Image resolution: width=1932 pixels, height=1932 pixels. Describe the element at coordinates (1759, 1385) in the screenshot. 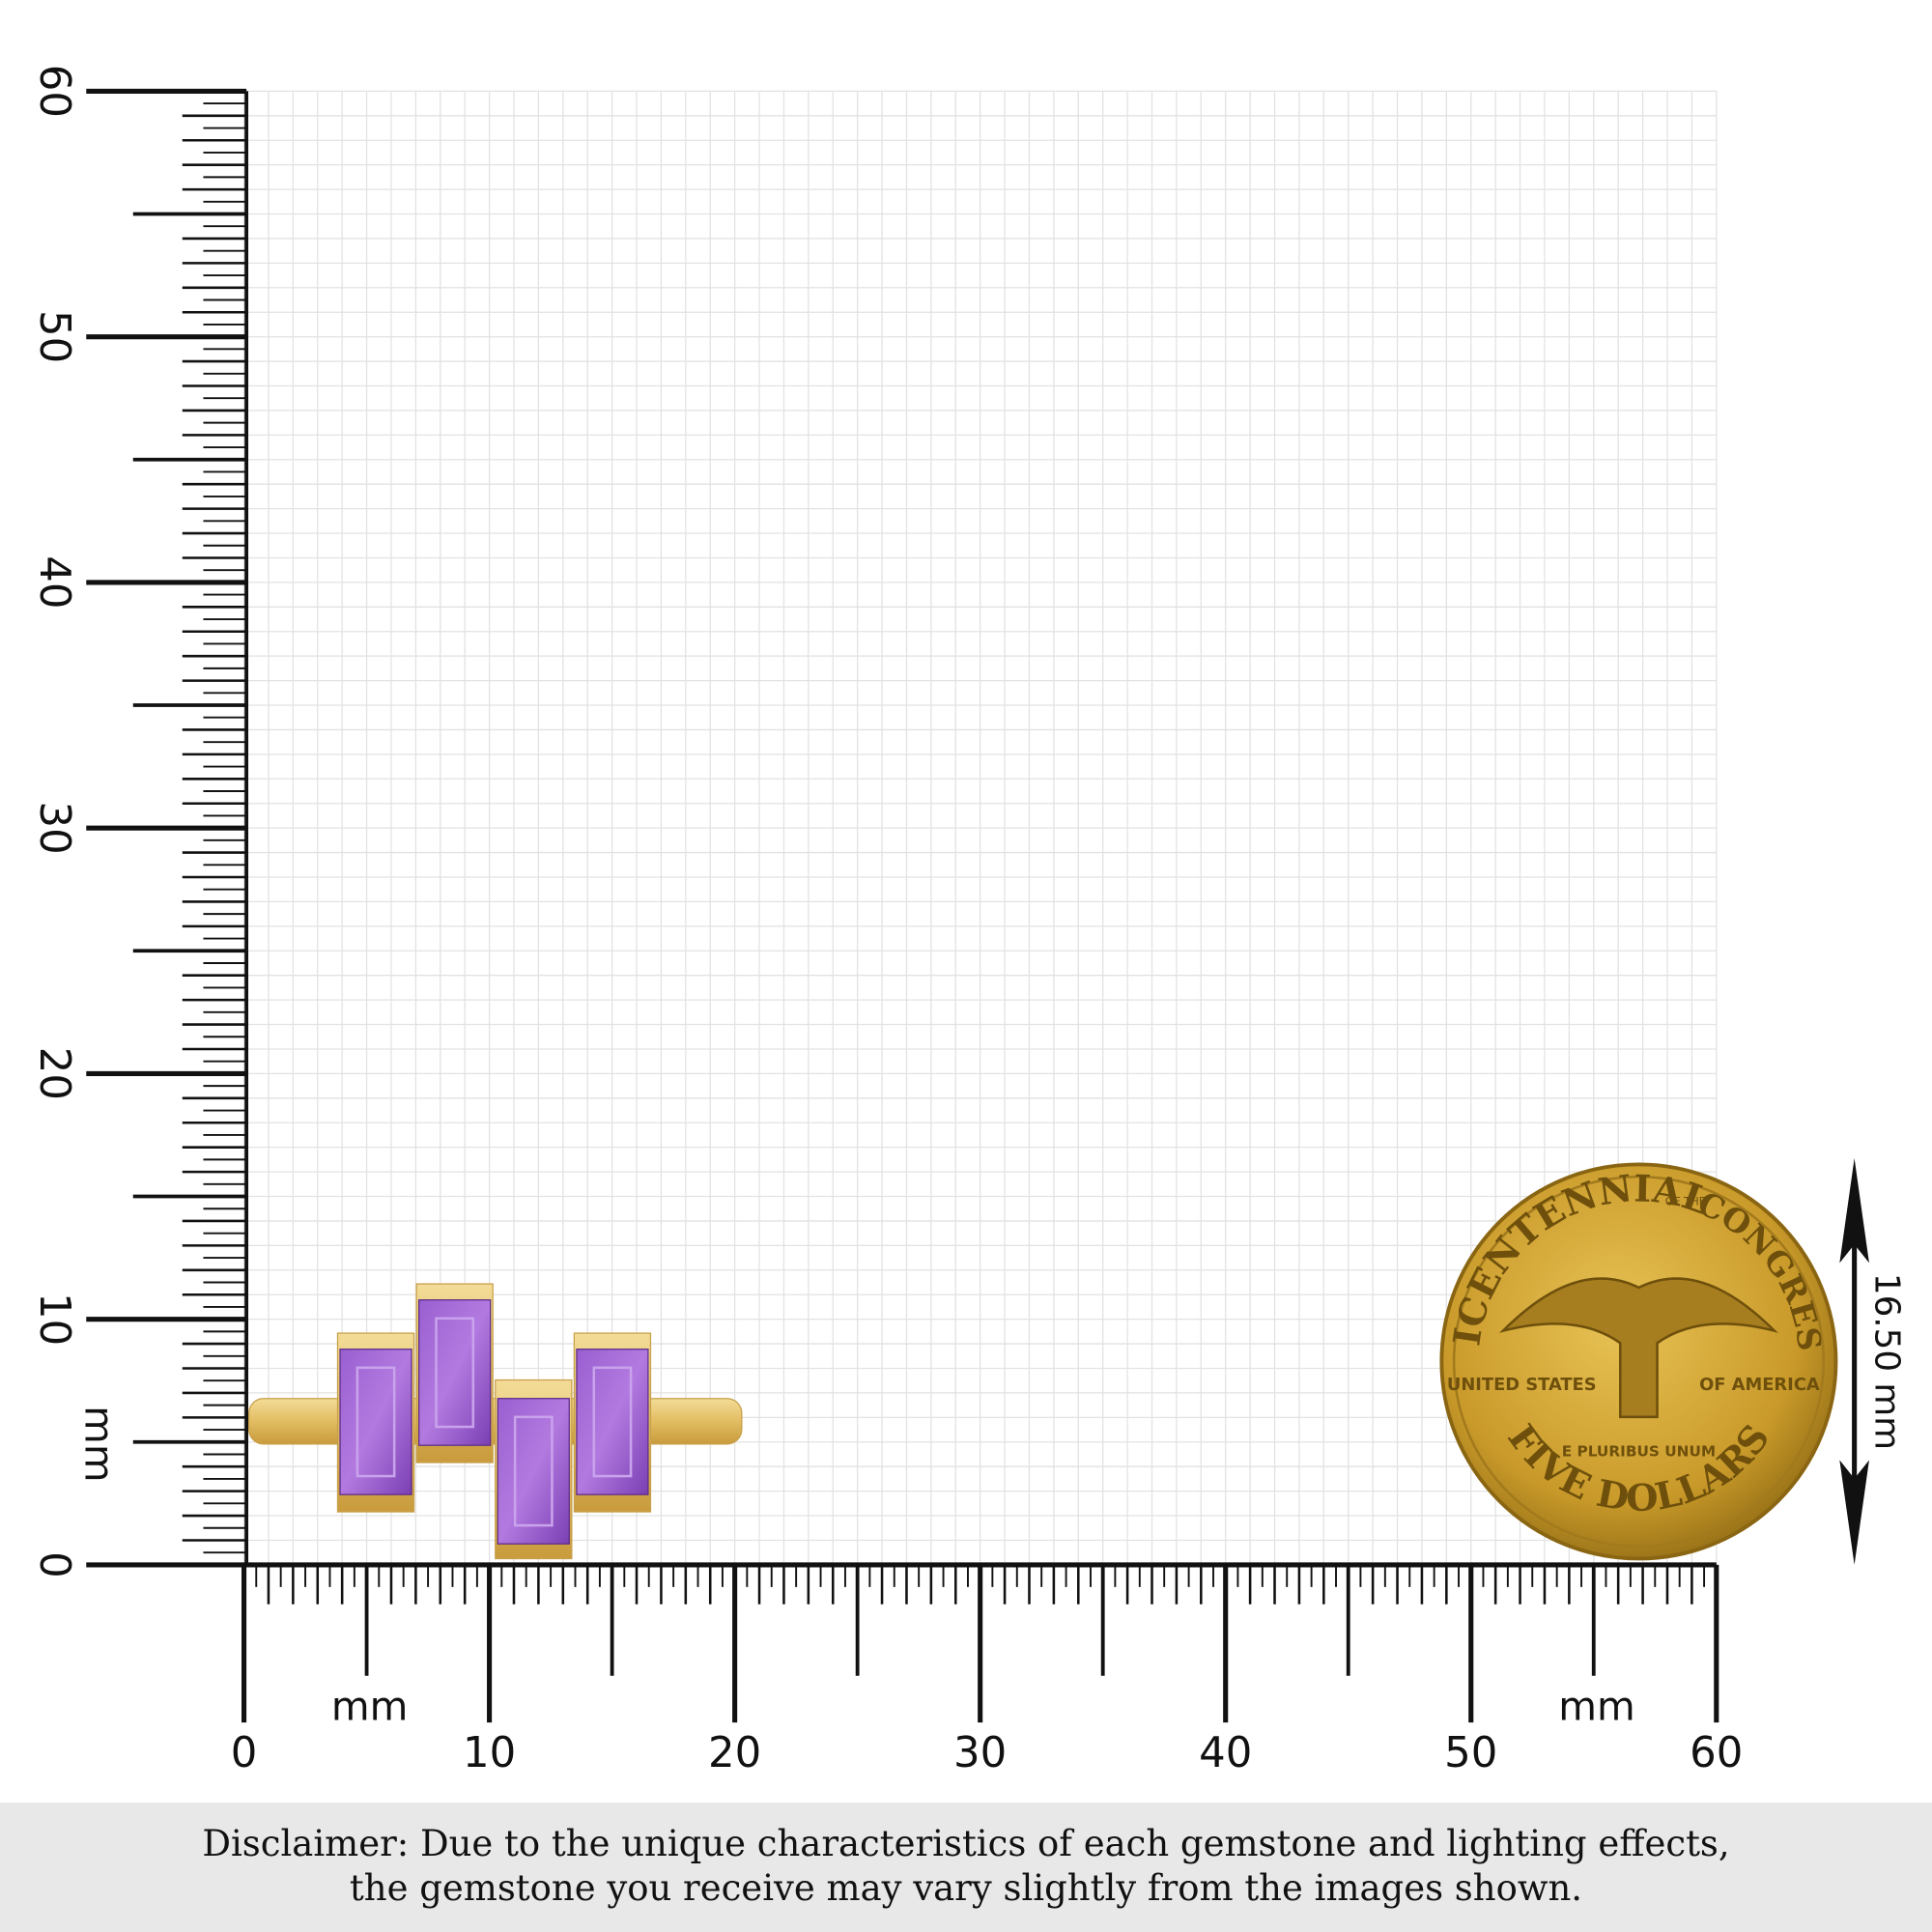

I see `coin-right-field: OF AMERICA` at that location.